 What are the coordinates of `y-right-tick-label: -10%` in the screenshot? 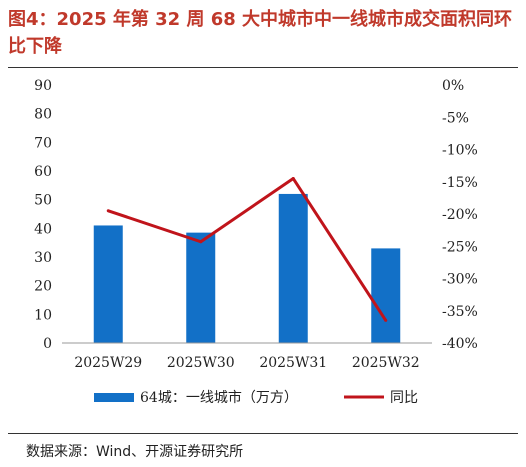 It's located at (460, 151).